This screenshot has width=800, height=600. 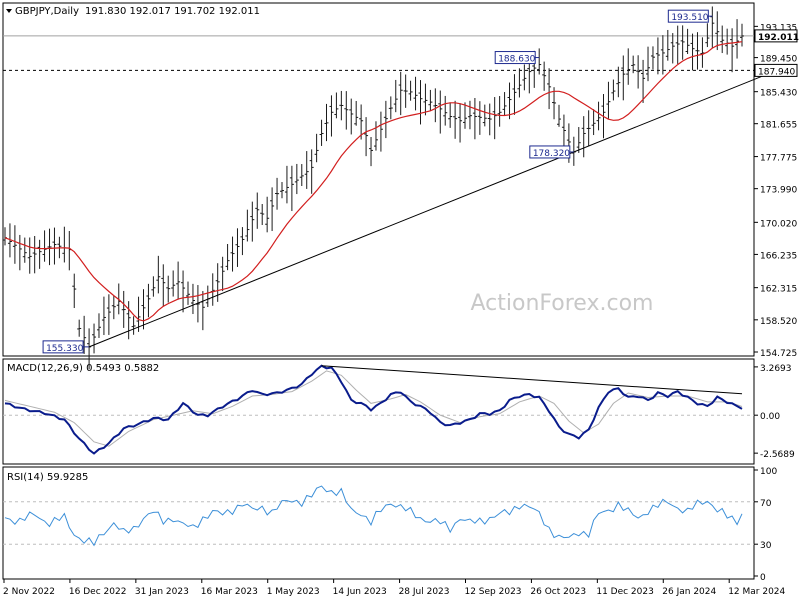 What do you see at coordinates (47, 11) in the screenshot?
I see `symbol-label: GBPJPY,Daily` at bounding box center [47, 11].